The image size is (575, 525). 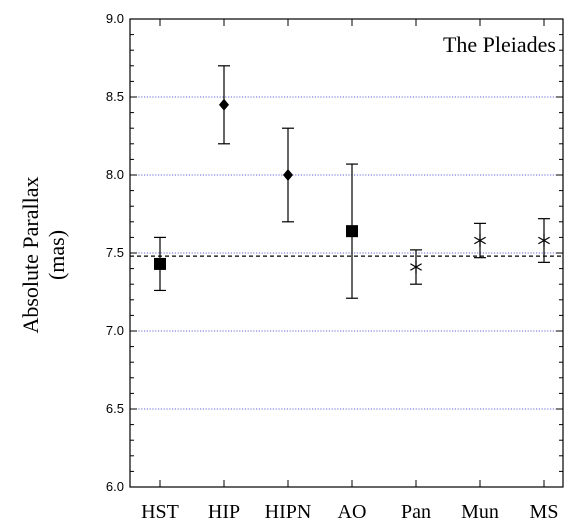 I want to click on y-axis-label-line1: Absolute Parallax, so click(x=30, y=254).